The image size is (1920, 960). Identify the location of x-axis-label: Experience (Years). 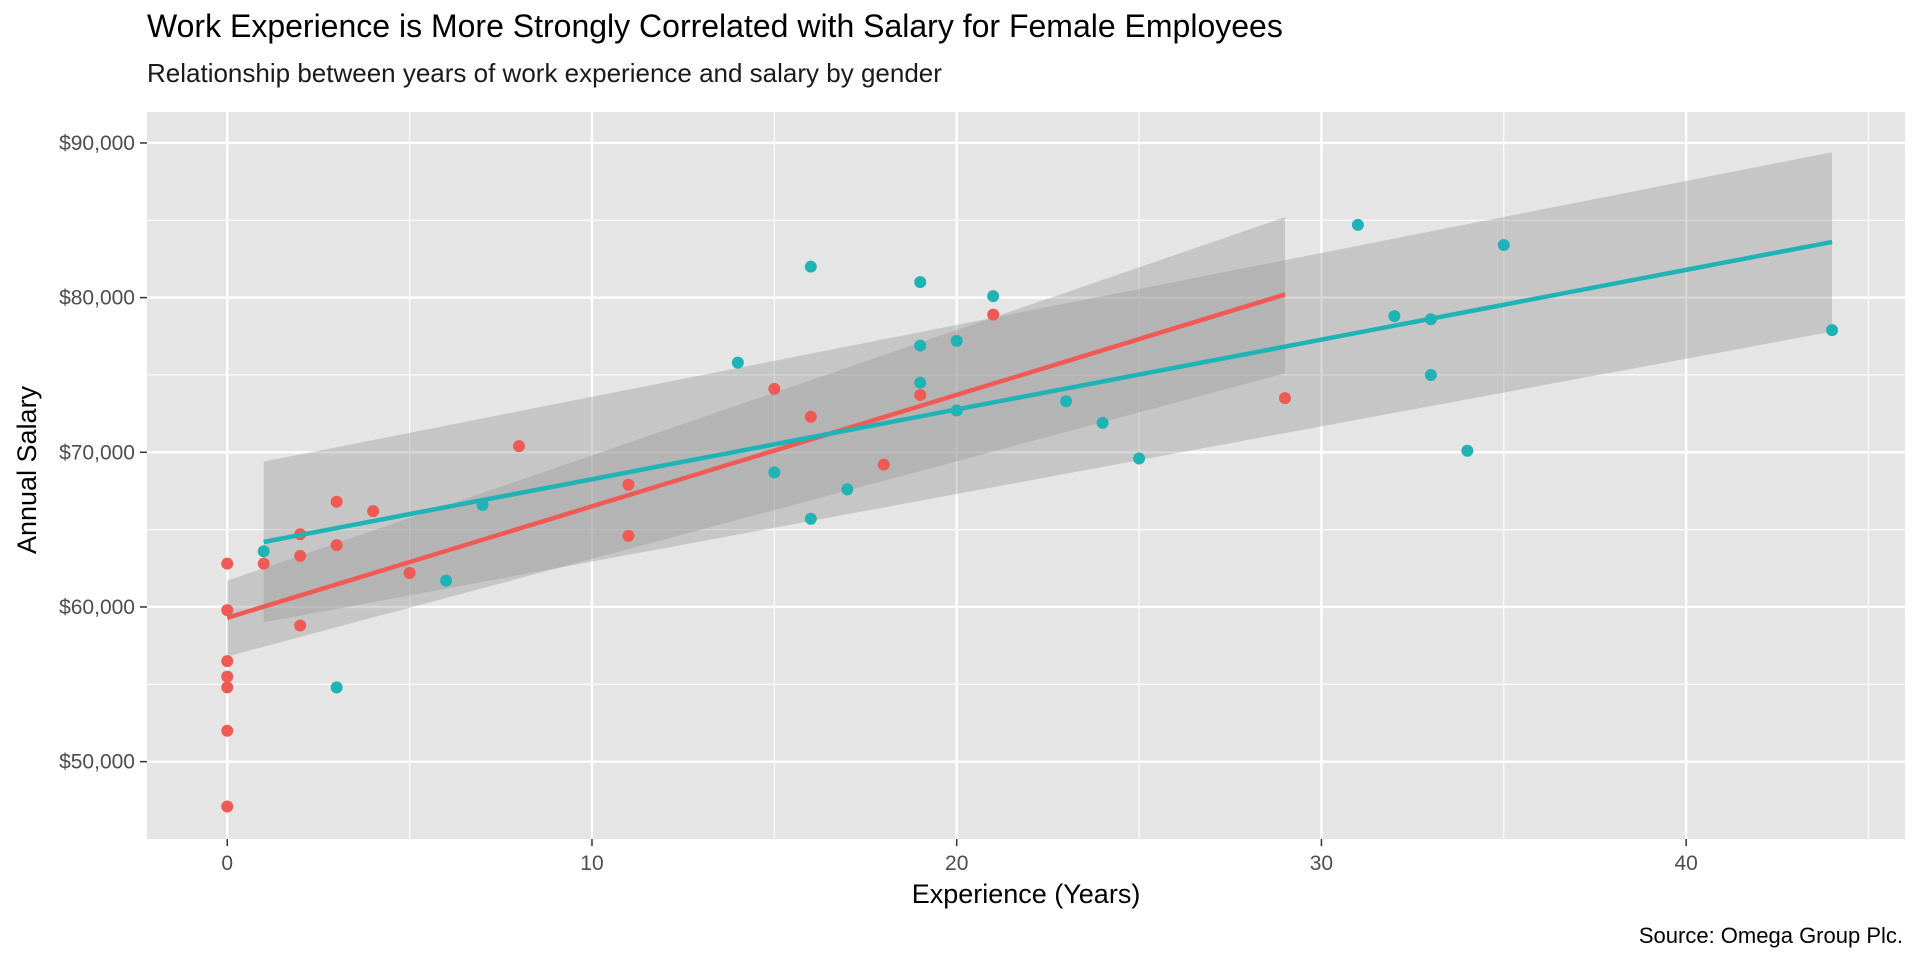
(1026, 894).